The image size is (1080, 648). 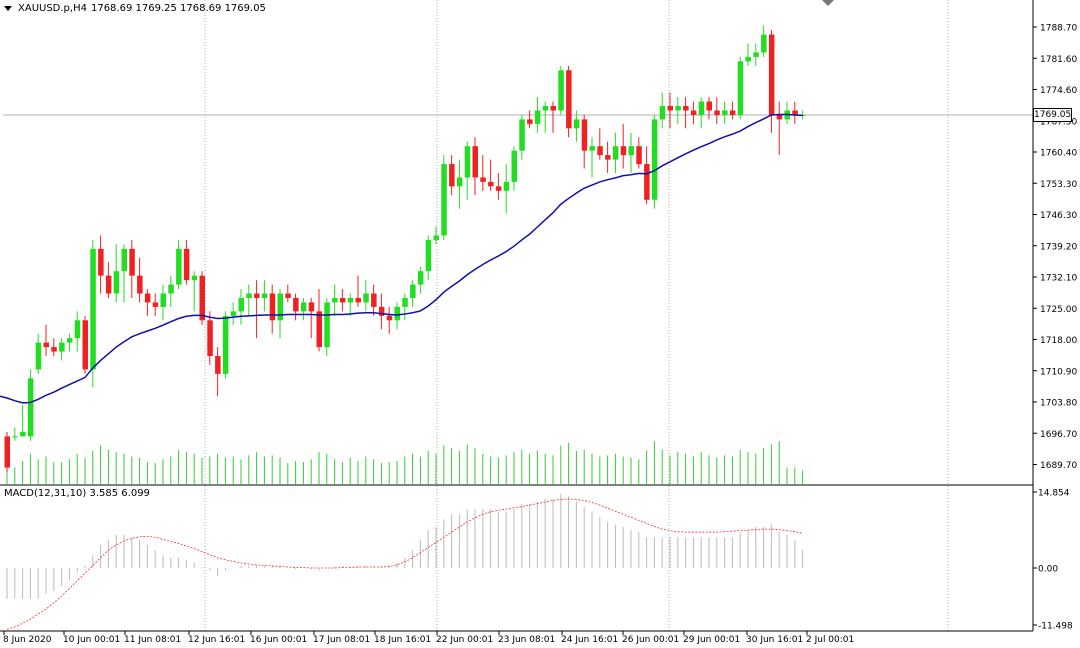 I want to click on symbol-menu-icon, so click(x=8, y=8).